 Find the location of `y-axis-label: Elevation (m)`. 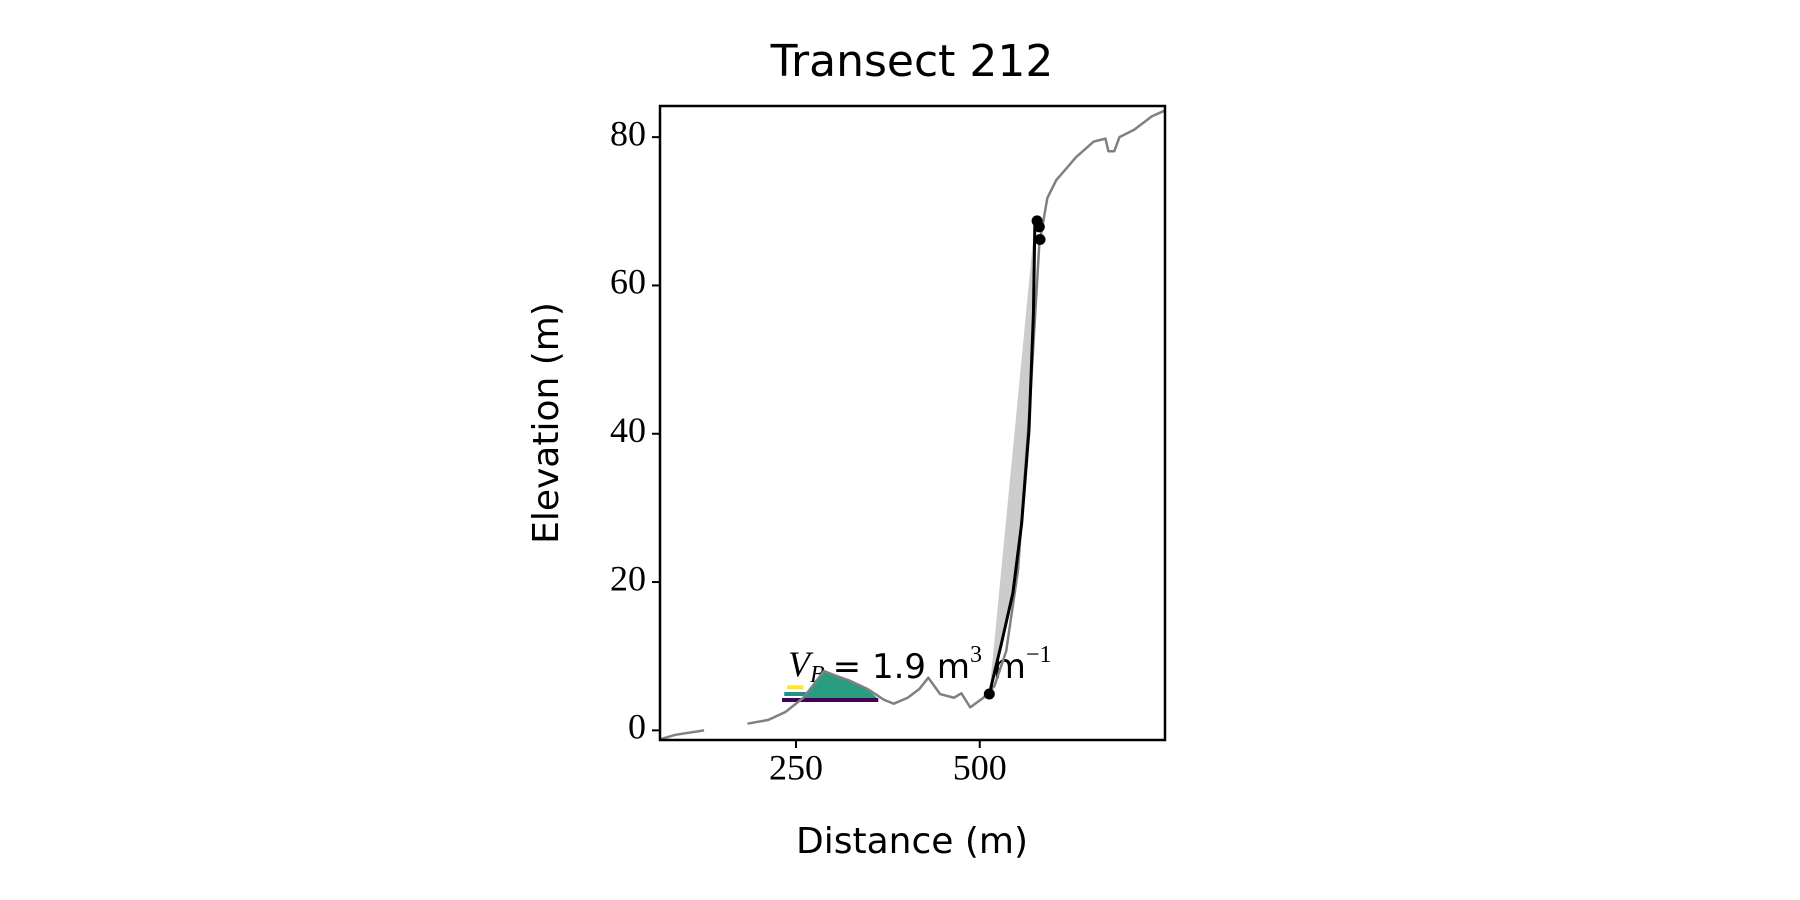

y-axis-label: Elevation (m) is located at coordinates (546, 423).